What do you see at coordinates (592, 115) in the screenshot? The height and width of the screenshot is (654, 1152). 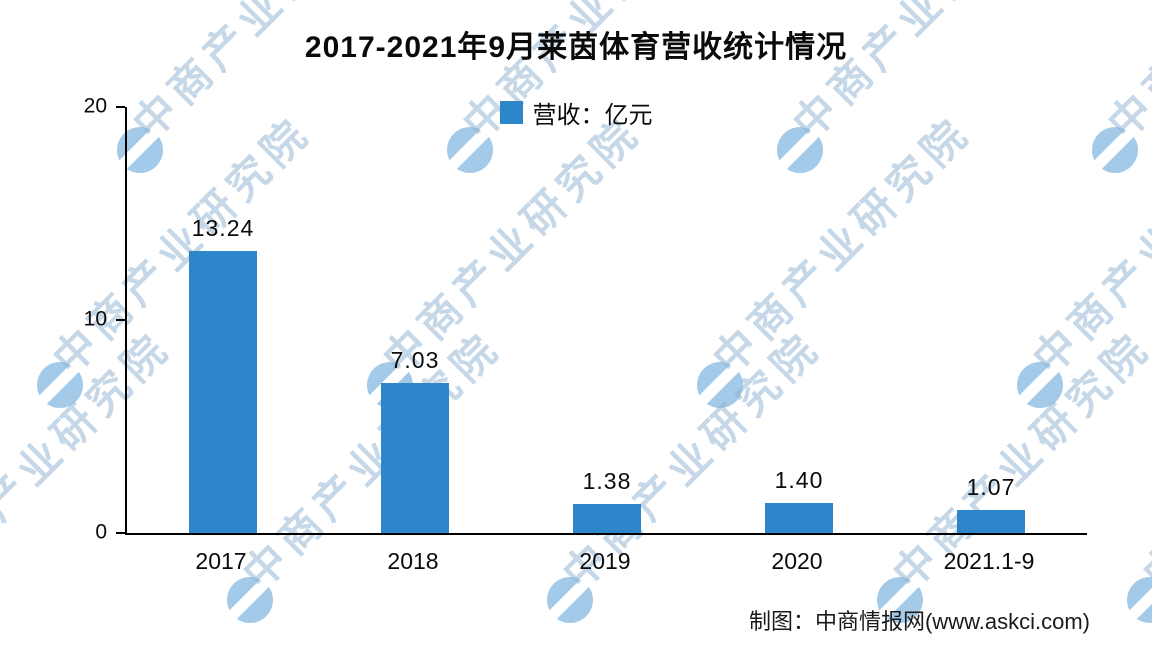 I see `legend-label: 营收：亿元` at bounding box center [592, 115].